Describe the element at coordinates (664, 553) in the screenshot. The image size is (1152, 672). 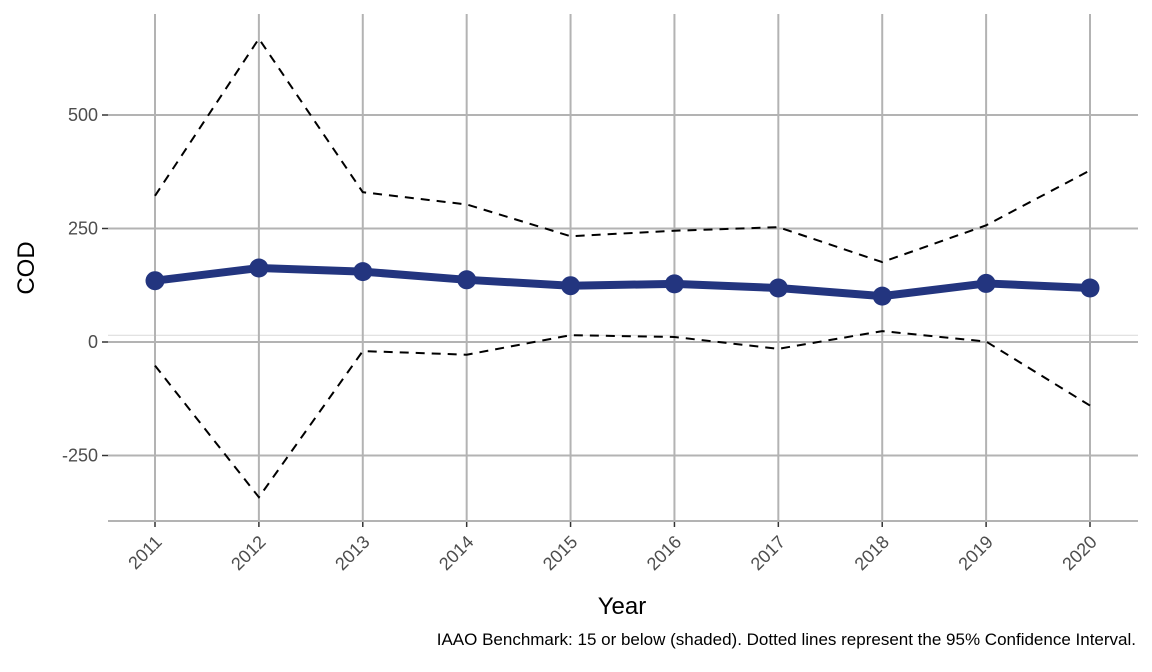
I see `x-tick-label: 2016` at that location.